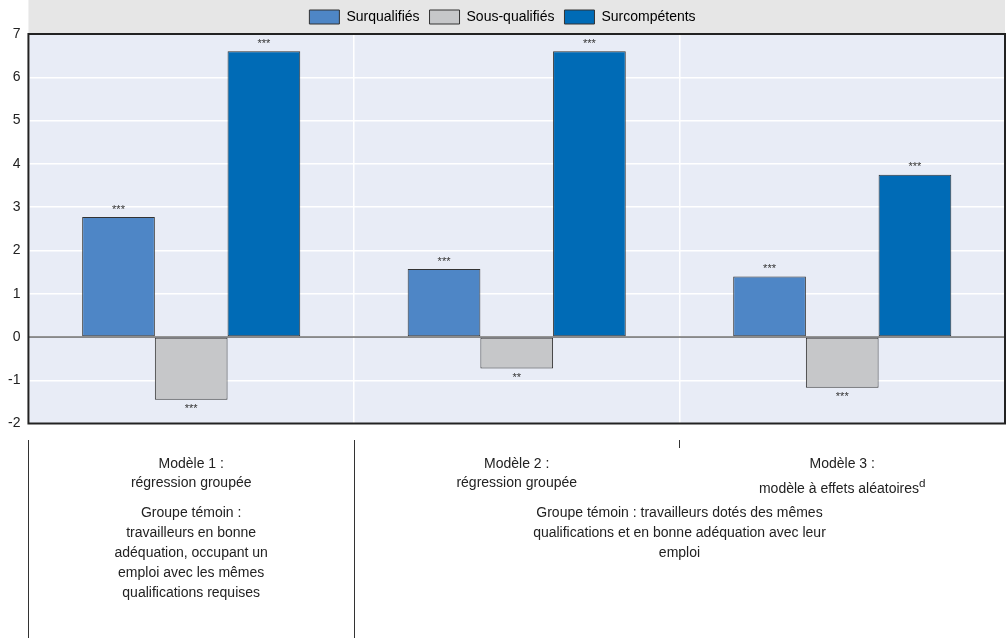 The width and height of the screenshot is (1007, 638). Describe the element at coordinates (14, 422) in the screenshot. I see `y-tick-label: -2` at that location.